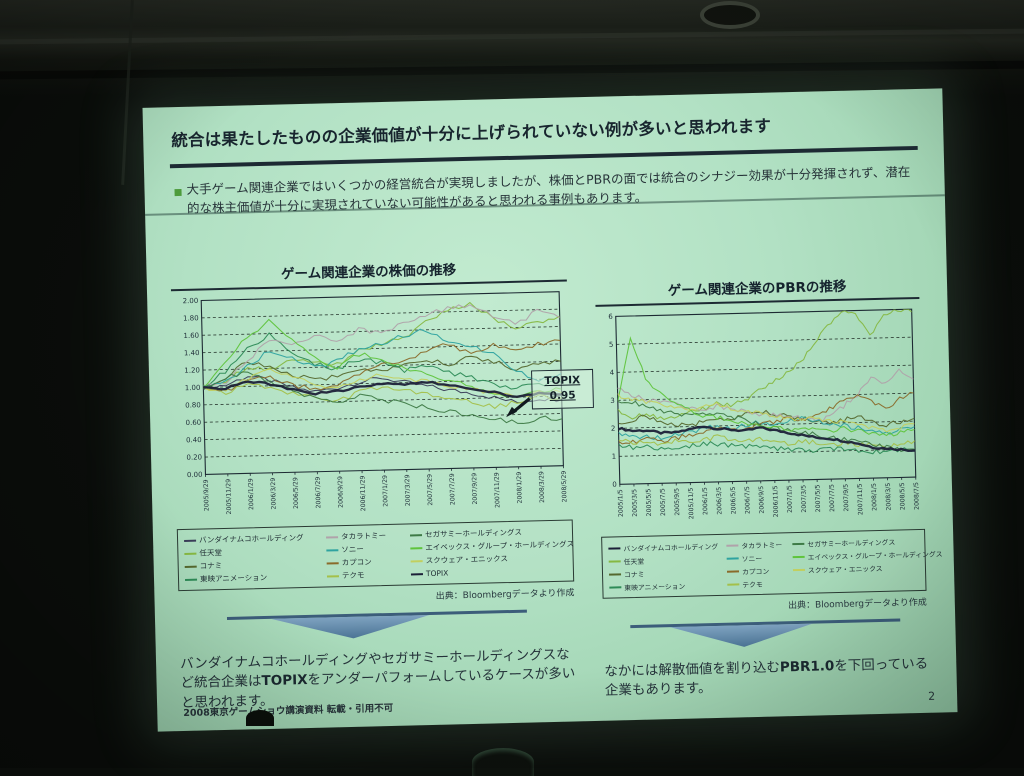 Image resolution: width=1024 pixels, height=776 pixels. I want to click on svg-text: 2007/1/5, so click(790, 499).